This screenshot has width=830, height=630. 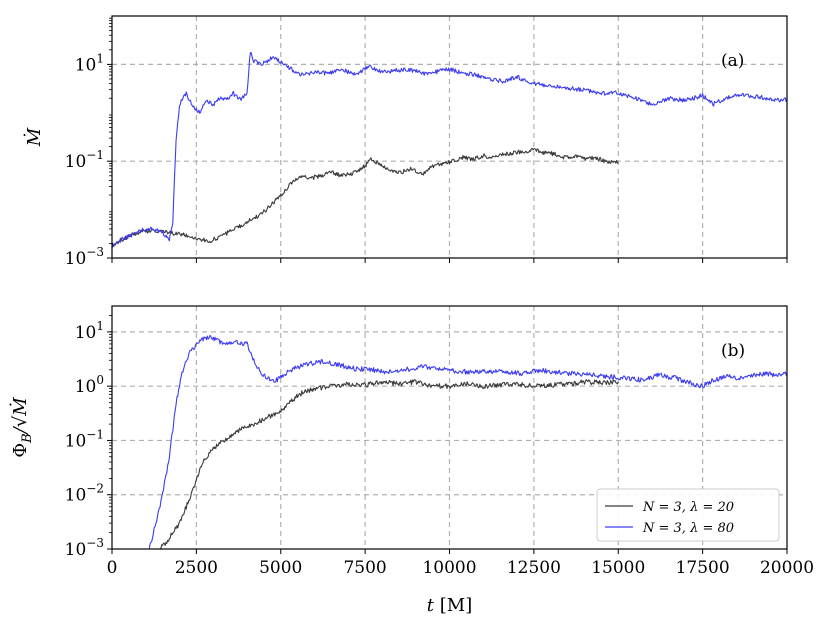 I want to click on legend: N = 3, λ = 20 N = 3, λ = 80, so click(x=688, y=515).